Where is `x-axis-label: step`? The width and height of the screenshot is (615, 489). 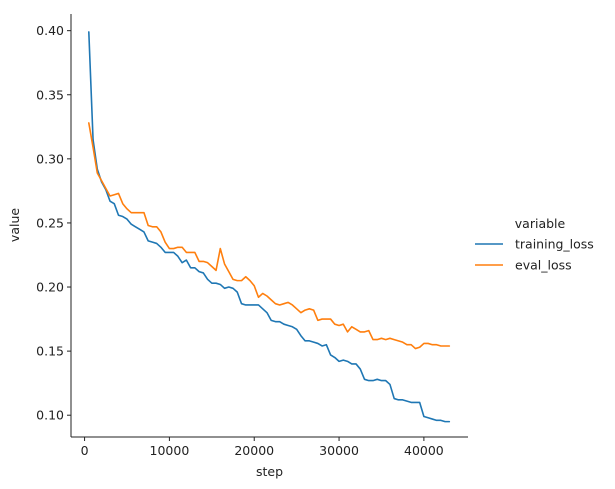 x-axis-label: step is located at coordinates (269, 471).